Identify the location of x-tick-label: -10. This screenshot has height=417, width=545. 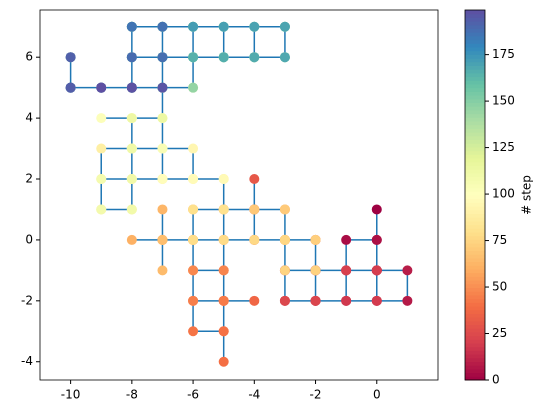
(71, 395).